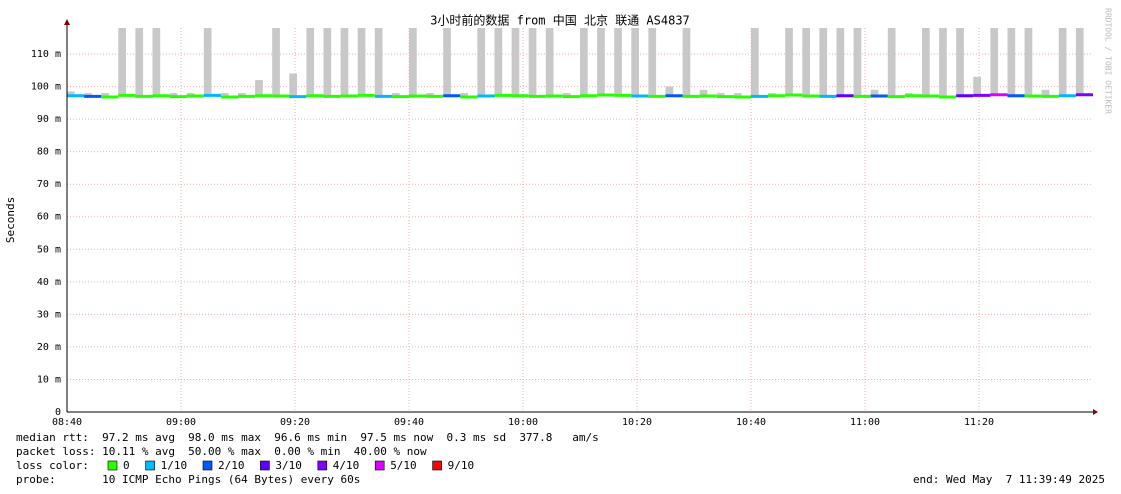  What do you see at coordinates (126, 465) in the screenshot?
I see `legend-label: 0` at bounding box center [126, 465].